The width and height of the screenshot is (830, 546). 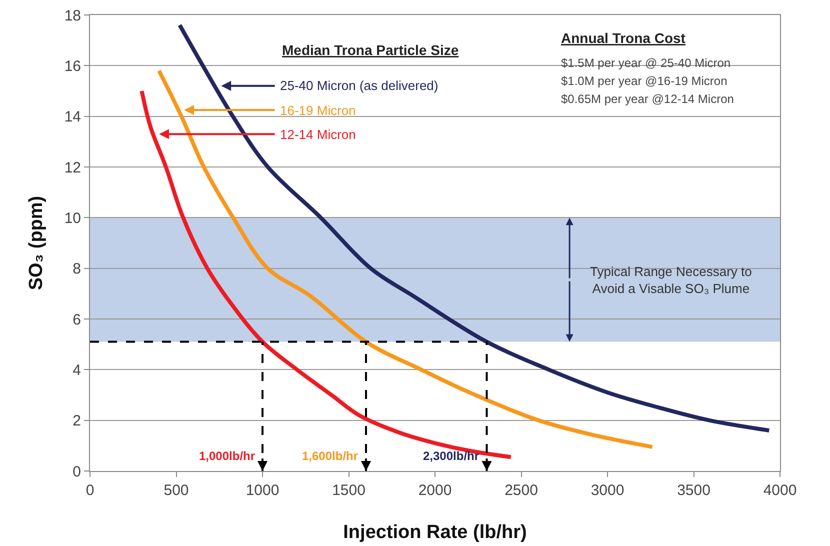 What do you see at coordinates (90, 490) in the screenshot?
I see `x-tick-label: 0` at bounding box center [90, 490].